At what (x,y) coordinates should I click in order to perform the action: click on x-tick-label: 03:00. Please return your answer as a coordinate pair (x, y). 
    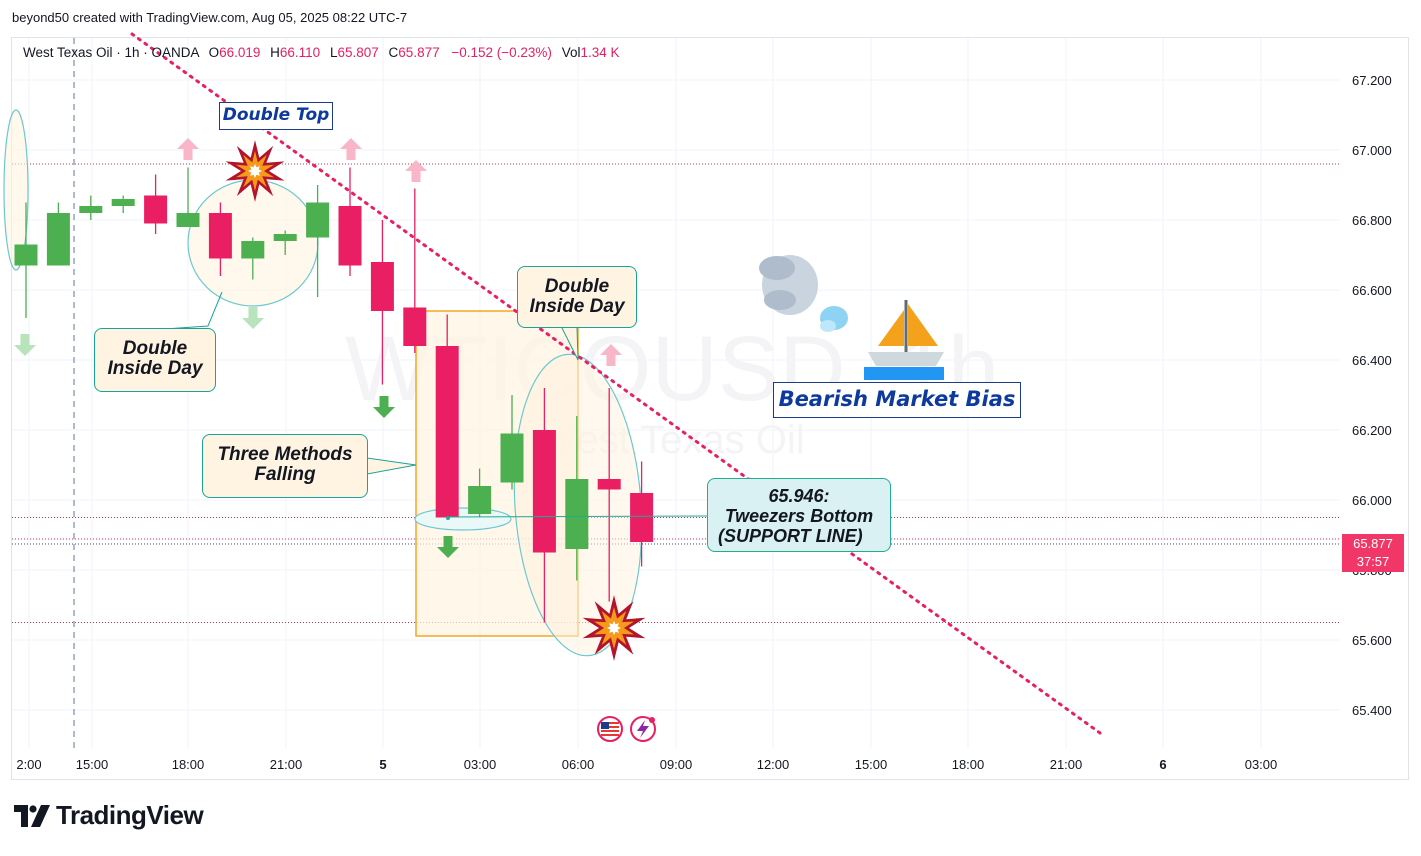
    Looking at the image, I should click on (480, 764).